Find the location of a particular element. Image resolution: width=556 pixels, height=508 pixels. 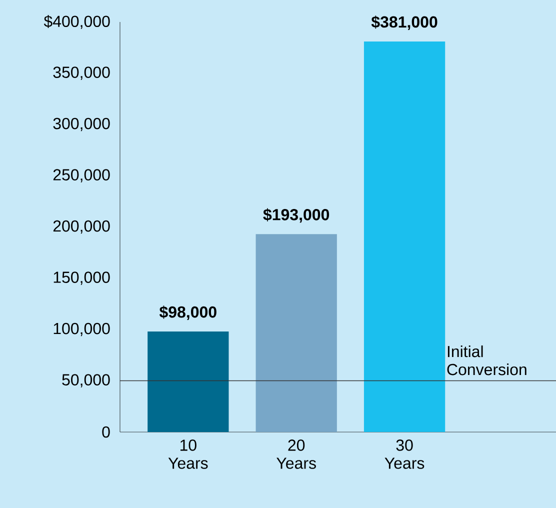

y-tick-label: 300,000 is located at coordinates (81, 125).